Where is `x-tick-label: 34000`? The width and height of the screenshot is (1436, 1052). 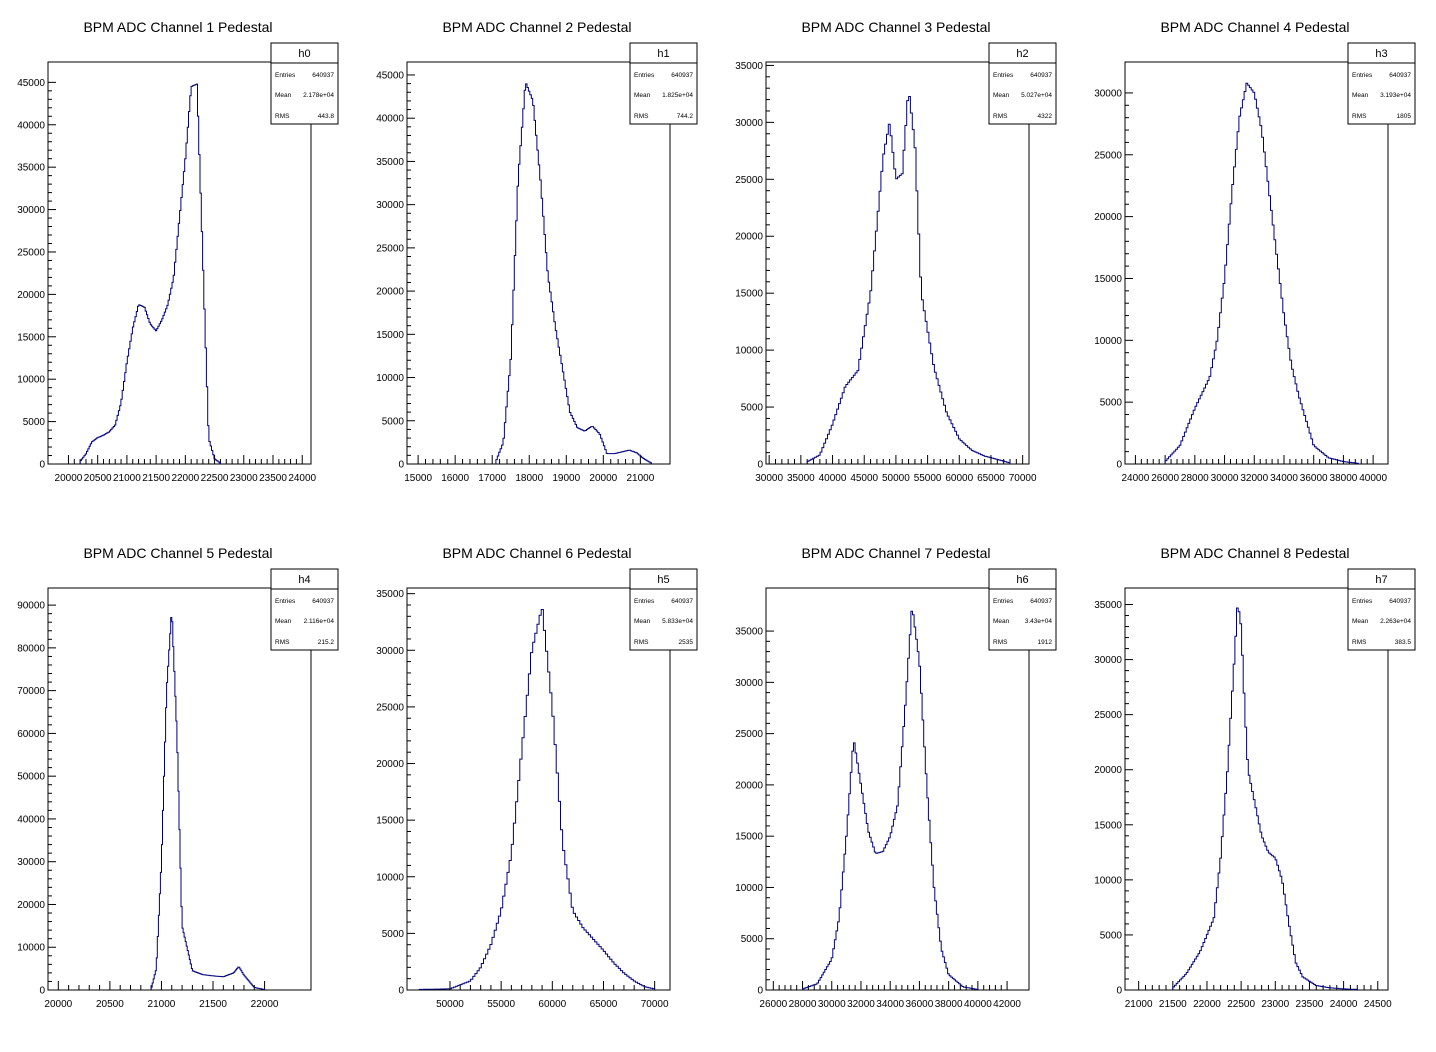 x-tick-label: 34000 is located at coordinates (1284, 478).